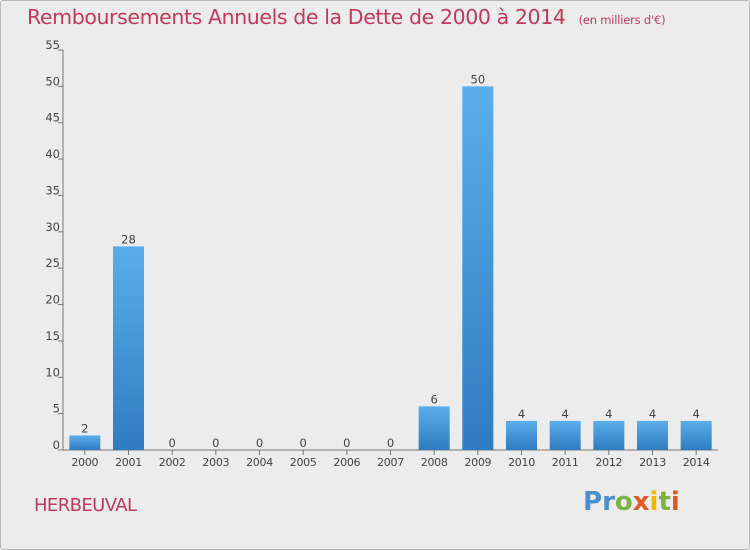  Describe the element at coordinates (52, 190) in the screenshot. I see `y-tick-label: 35` at that location.